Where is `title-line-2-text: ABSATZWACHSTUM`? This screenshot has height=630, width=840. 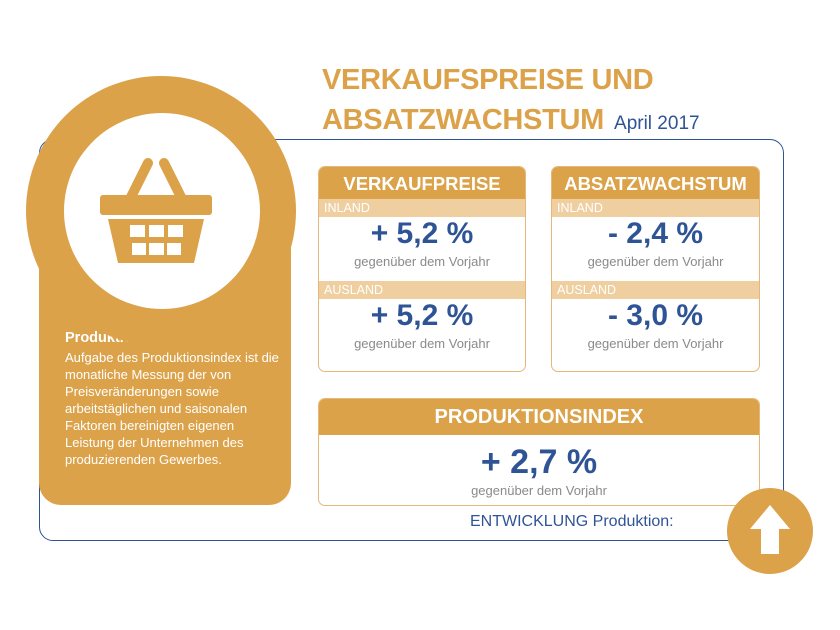
title-line-2-text: ABSATZWACHSTUM is located at coordinates (463, 120).